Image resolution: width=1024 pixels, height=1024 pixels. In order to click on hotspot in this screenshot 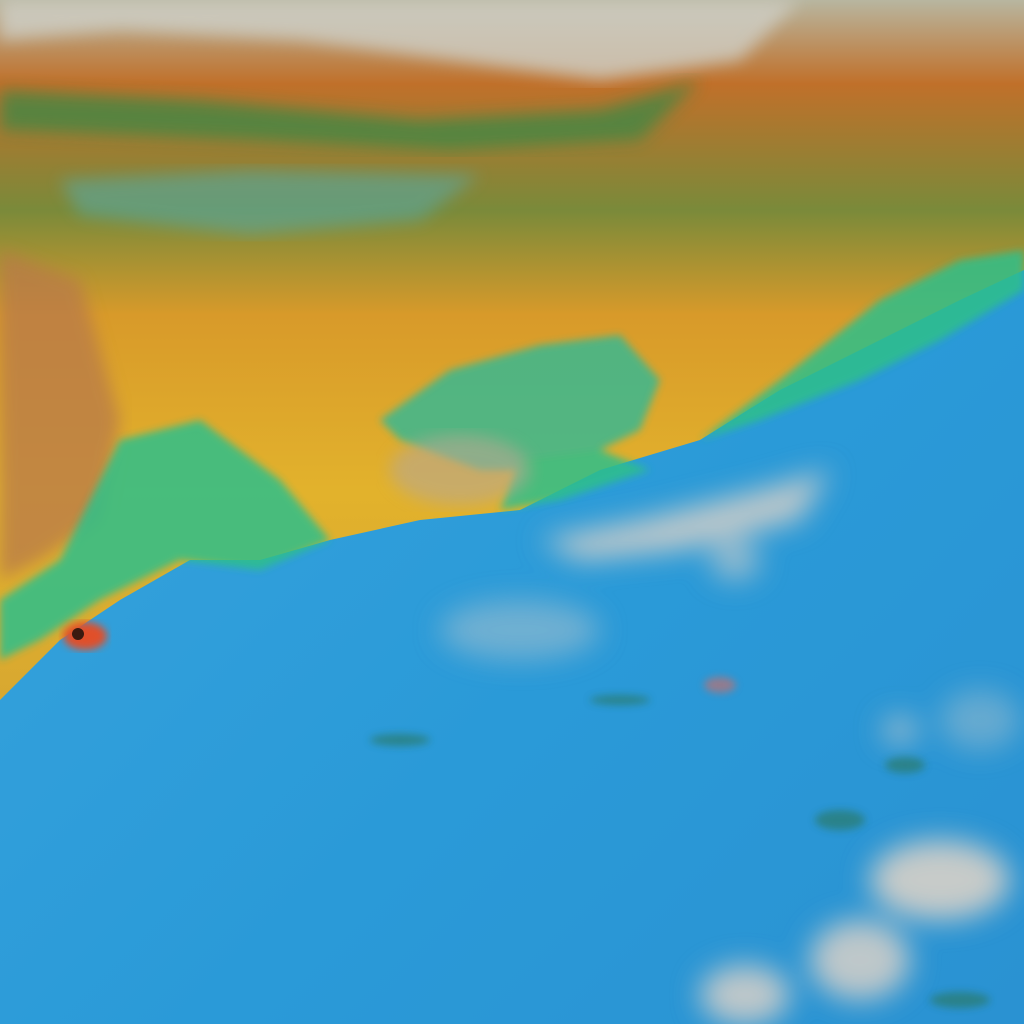, I will do `click(85, 636)`.